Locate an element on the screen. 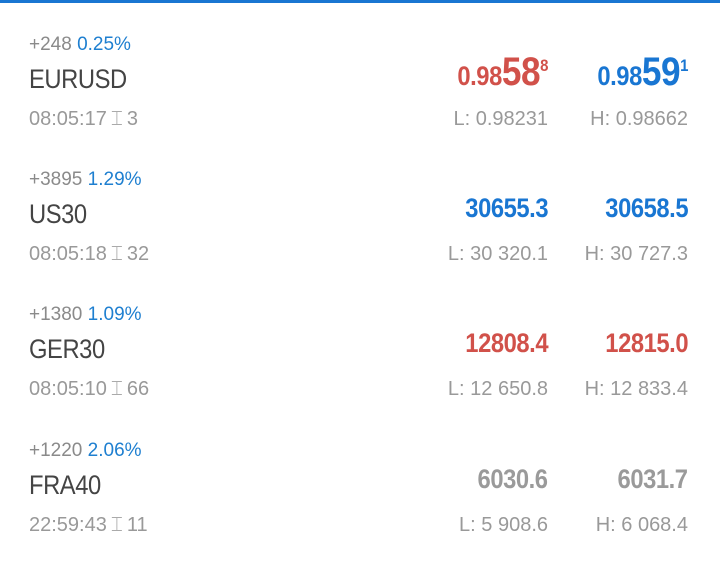 This screenshot has width=720, height=579. bid-price: 6030.6 is located at coordinates (512, 479).